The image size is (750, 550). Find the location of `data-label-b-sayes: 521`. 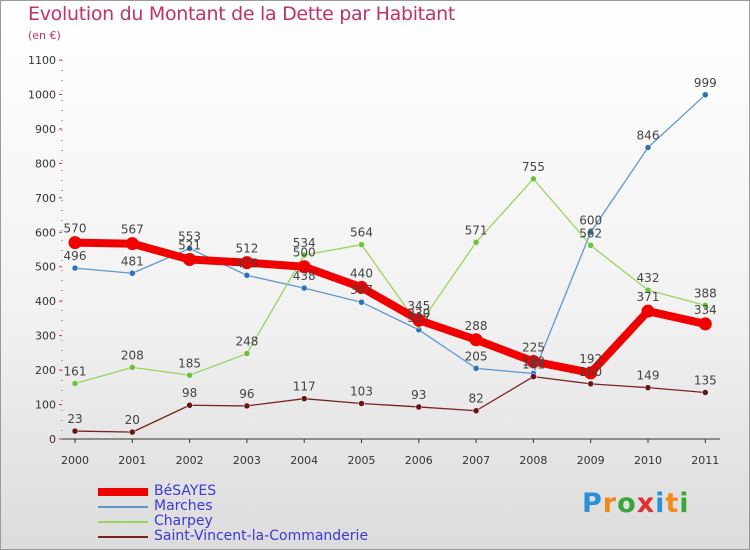

data-label-b-sayes: 521 is located at coordinates (189, 245).